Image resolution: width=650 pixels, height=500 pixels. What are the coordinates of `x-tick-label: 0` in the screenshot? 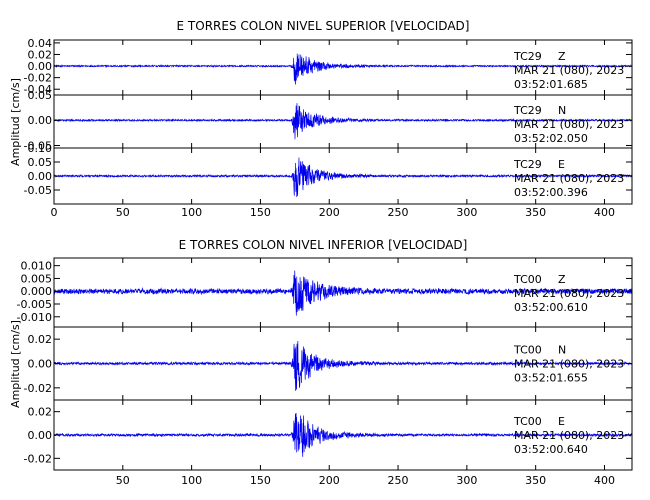 It's located at (54, 212).